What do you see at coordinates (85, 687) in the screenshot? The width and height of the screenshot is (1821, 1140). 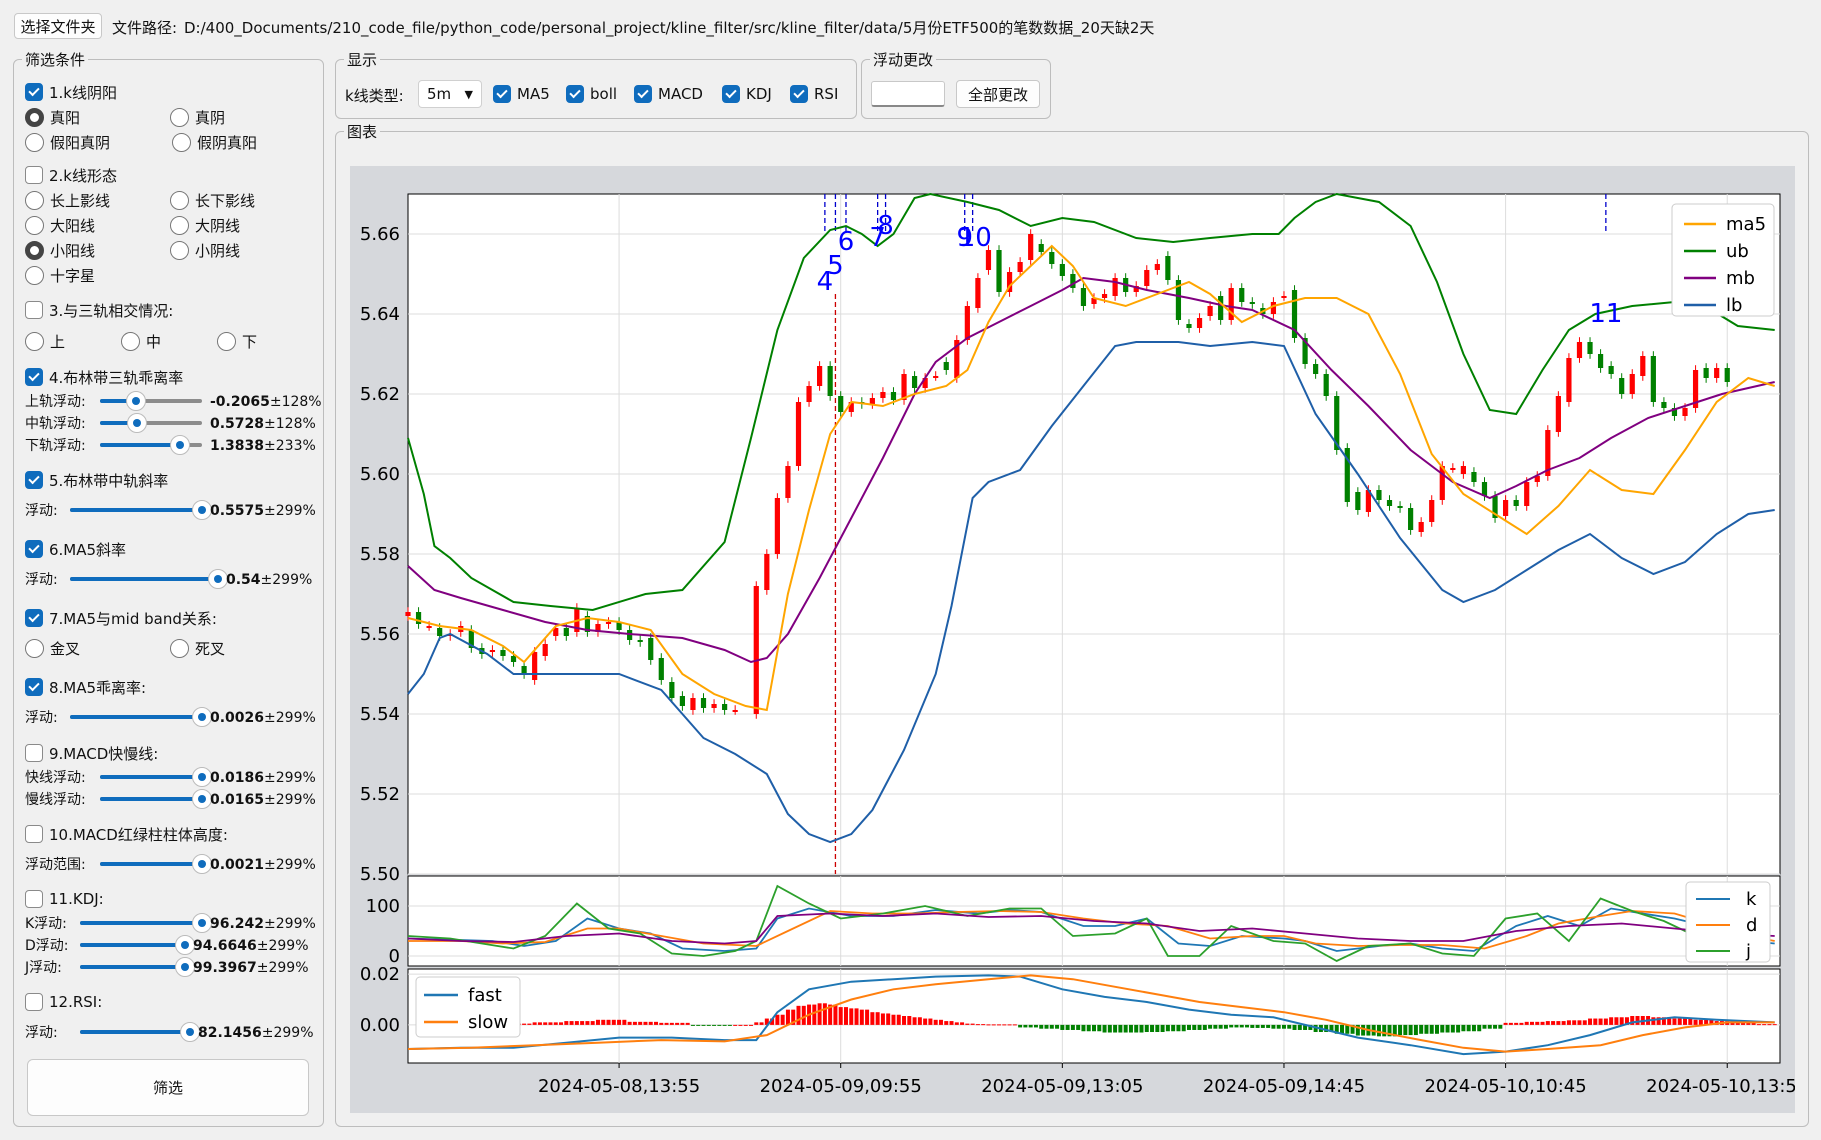 I see `filter-c8-checkbox: 8.MA5乖离率:` at bounding box center [85, 687].